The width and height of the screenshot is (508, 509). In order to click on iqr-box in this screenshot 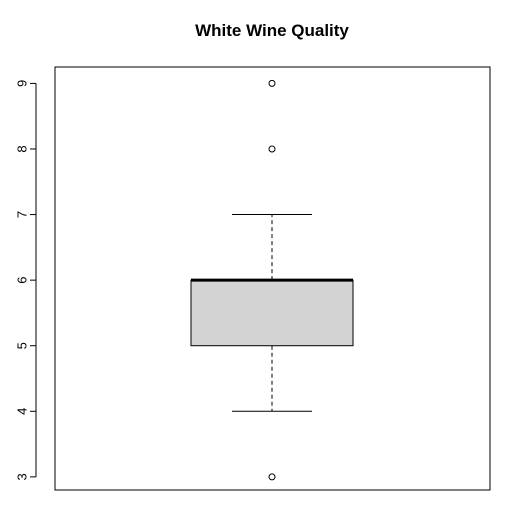, I will do `click(272, 313)`.